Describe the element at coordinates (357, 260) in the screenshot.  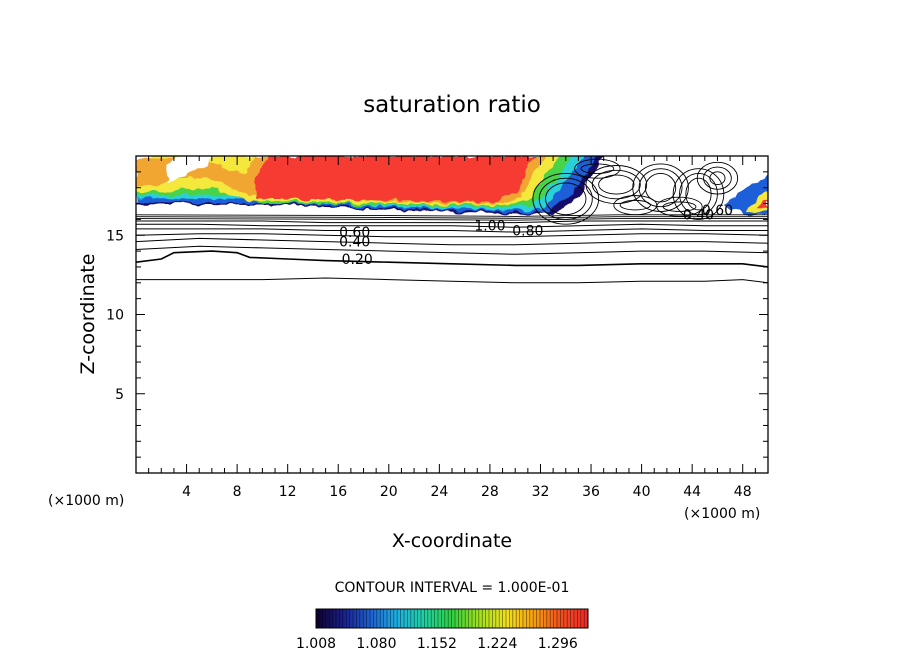
I see `contour-label: 0.20` at that location.